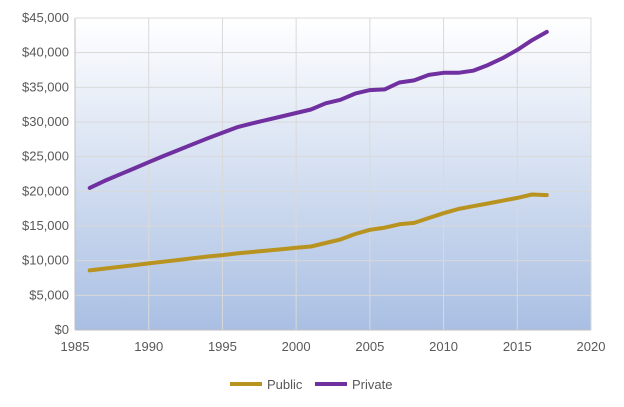 This screenshot has width=624, height=407. Describe the element at coordinates (45, 52) in the screenshot. I see `y-tick-label: $40,000` at that location.